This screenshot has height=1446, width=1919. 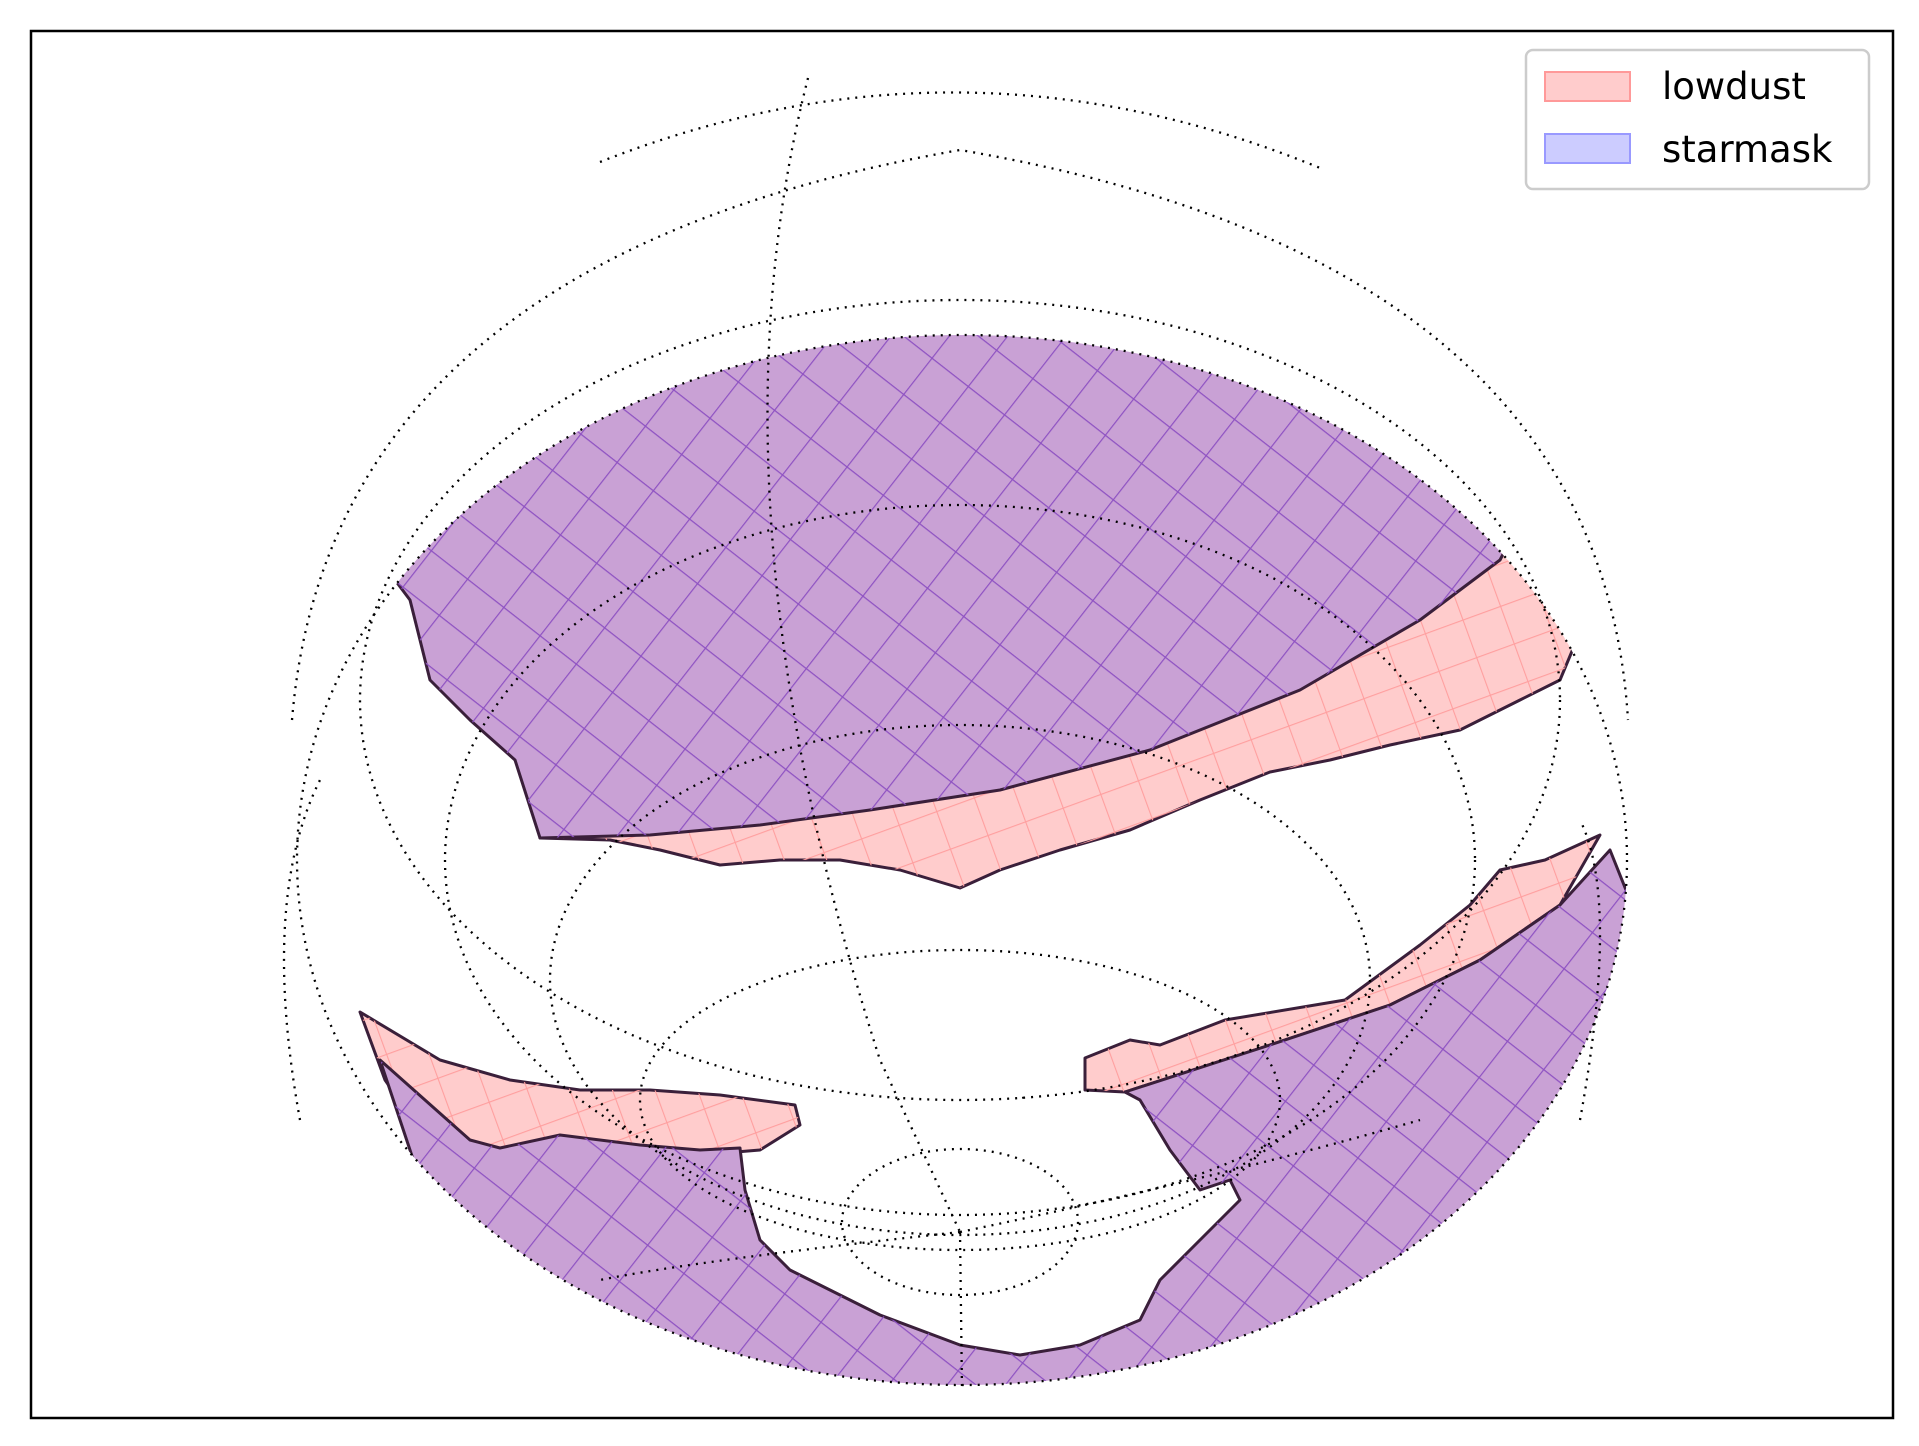 I want to click on legend-swatch-starmask, so click(x=1587, y=148).